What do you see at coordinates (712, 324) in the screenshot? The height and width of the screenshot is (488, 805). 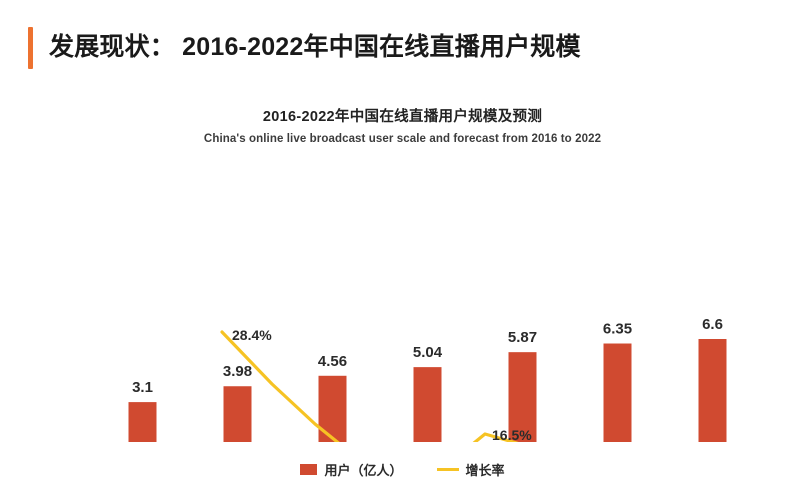 I see `bar-value-label-2022 E: 6.6` at bounding box center [712, 324].